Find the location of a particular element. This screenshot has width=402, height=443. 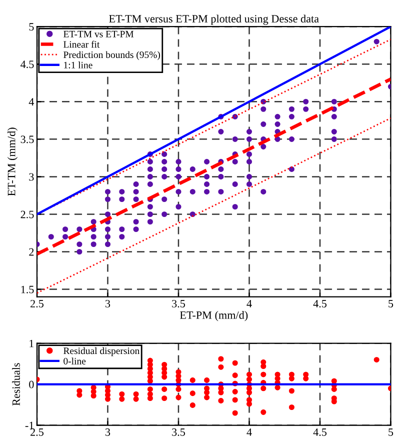

legend-label: Prediction bounds (95%) is located at coordinates (112, 55).